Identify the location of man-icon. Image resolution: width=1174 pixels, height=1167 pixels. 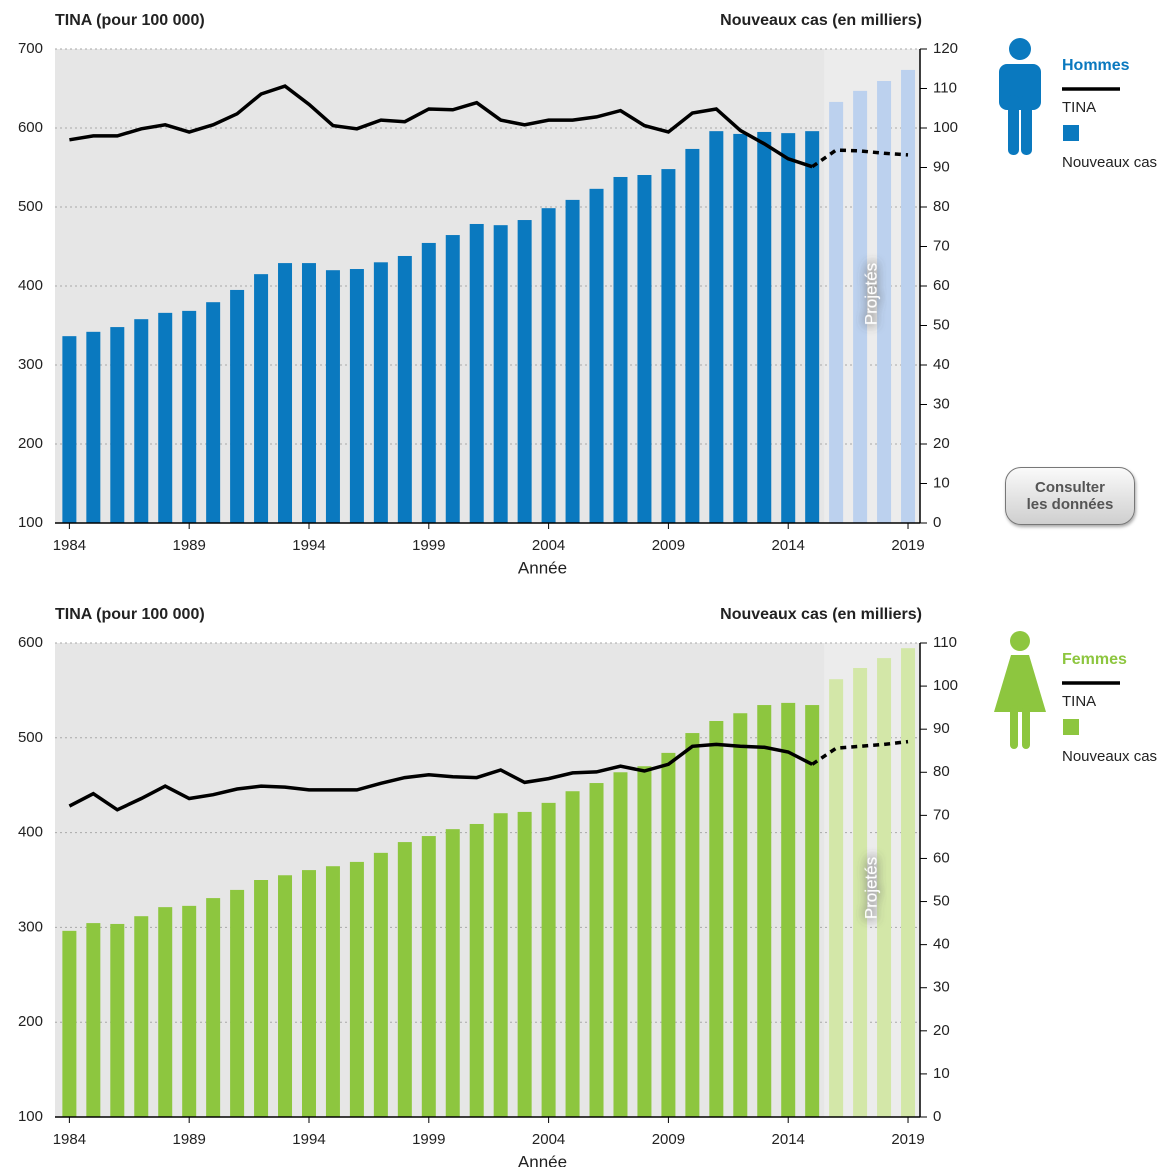
(1020, 96).